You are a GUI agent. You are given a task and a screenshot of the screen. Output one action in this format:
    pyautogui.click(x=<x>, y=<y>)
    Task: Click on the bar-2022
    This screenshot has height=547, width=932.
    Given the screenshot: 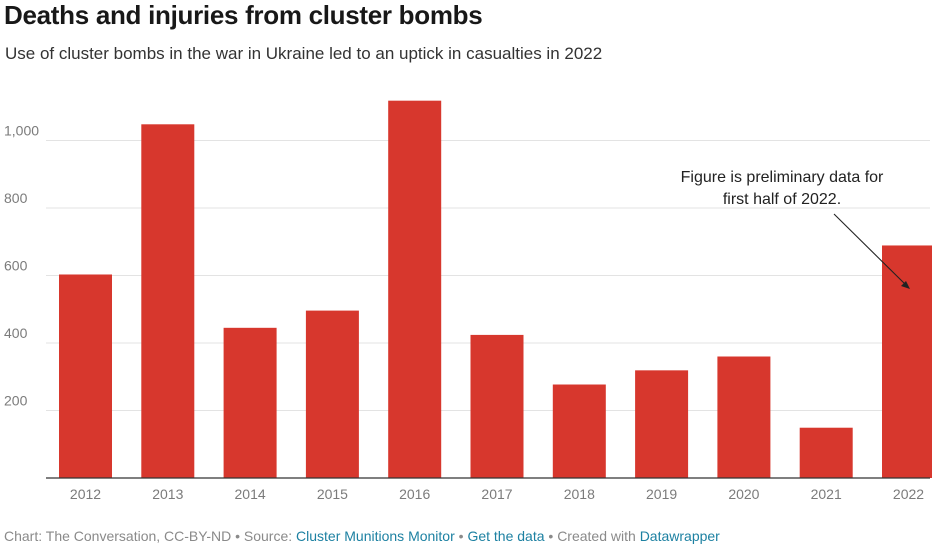 What is the action you would take?
    pyautogui.click(x=907, y=361)
    